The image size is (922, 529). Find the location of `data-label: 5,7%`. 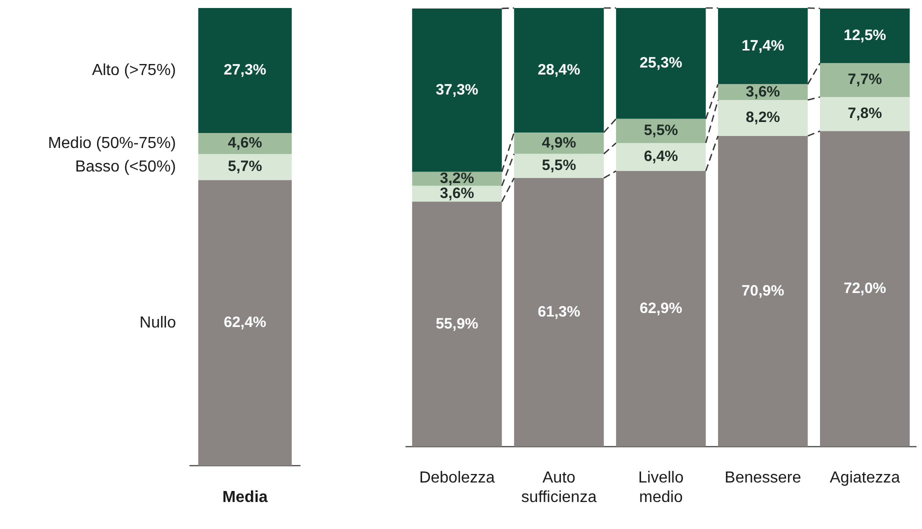

data-label: 5,7% is located at coordinates (245, 167).